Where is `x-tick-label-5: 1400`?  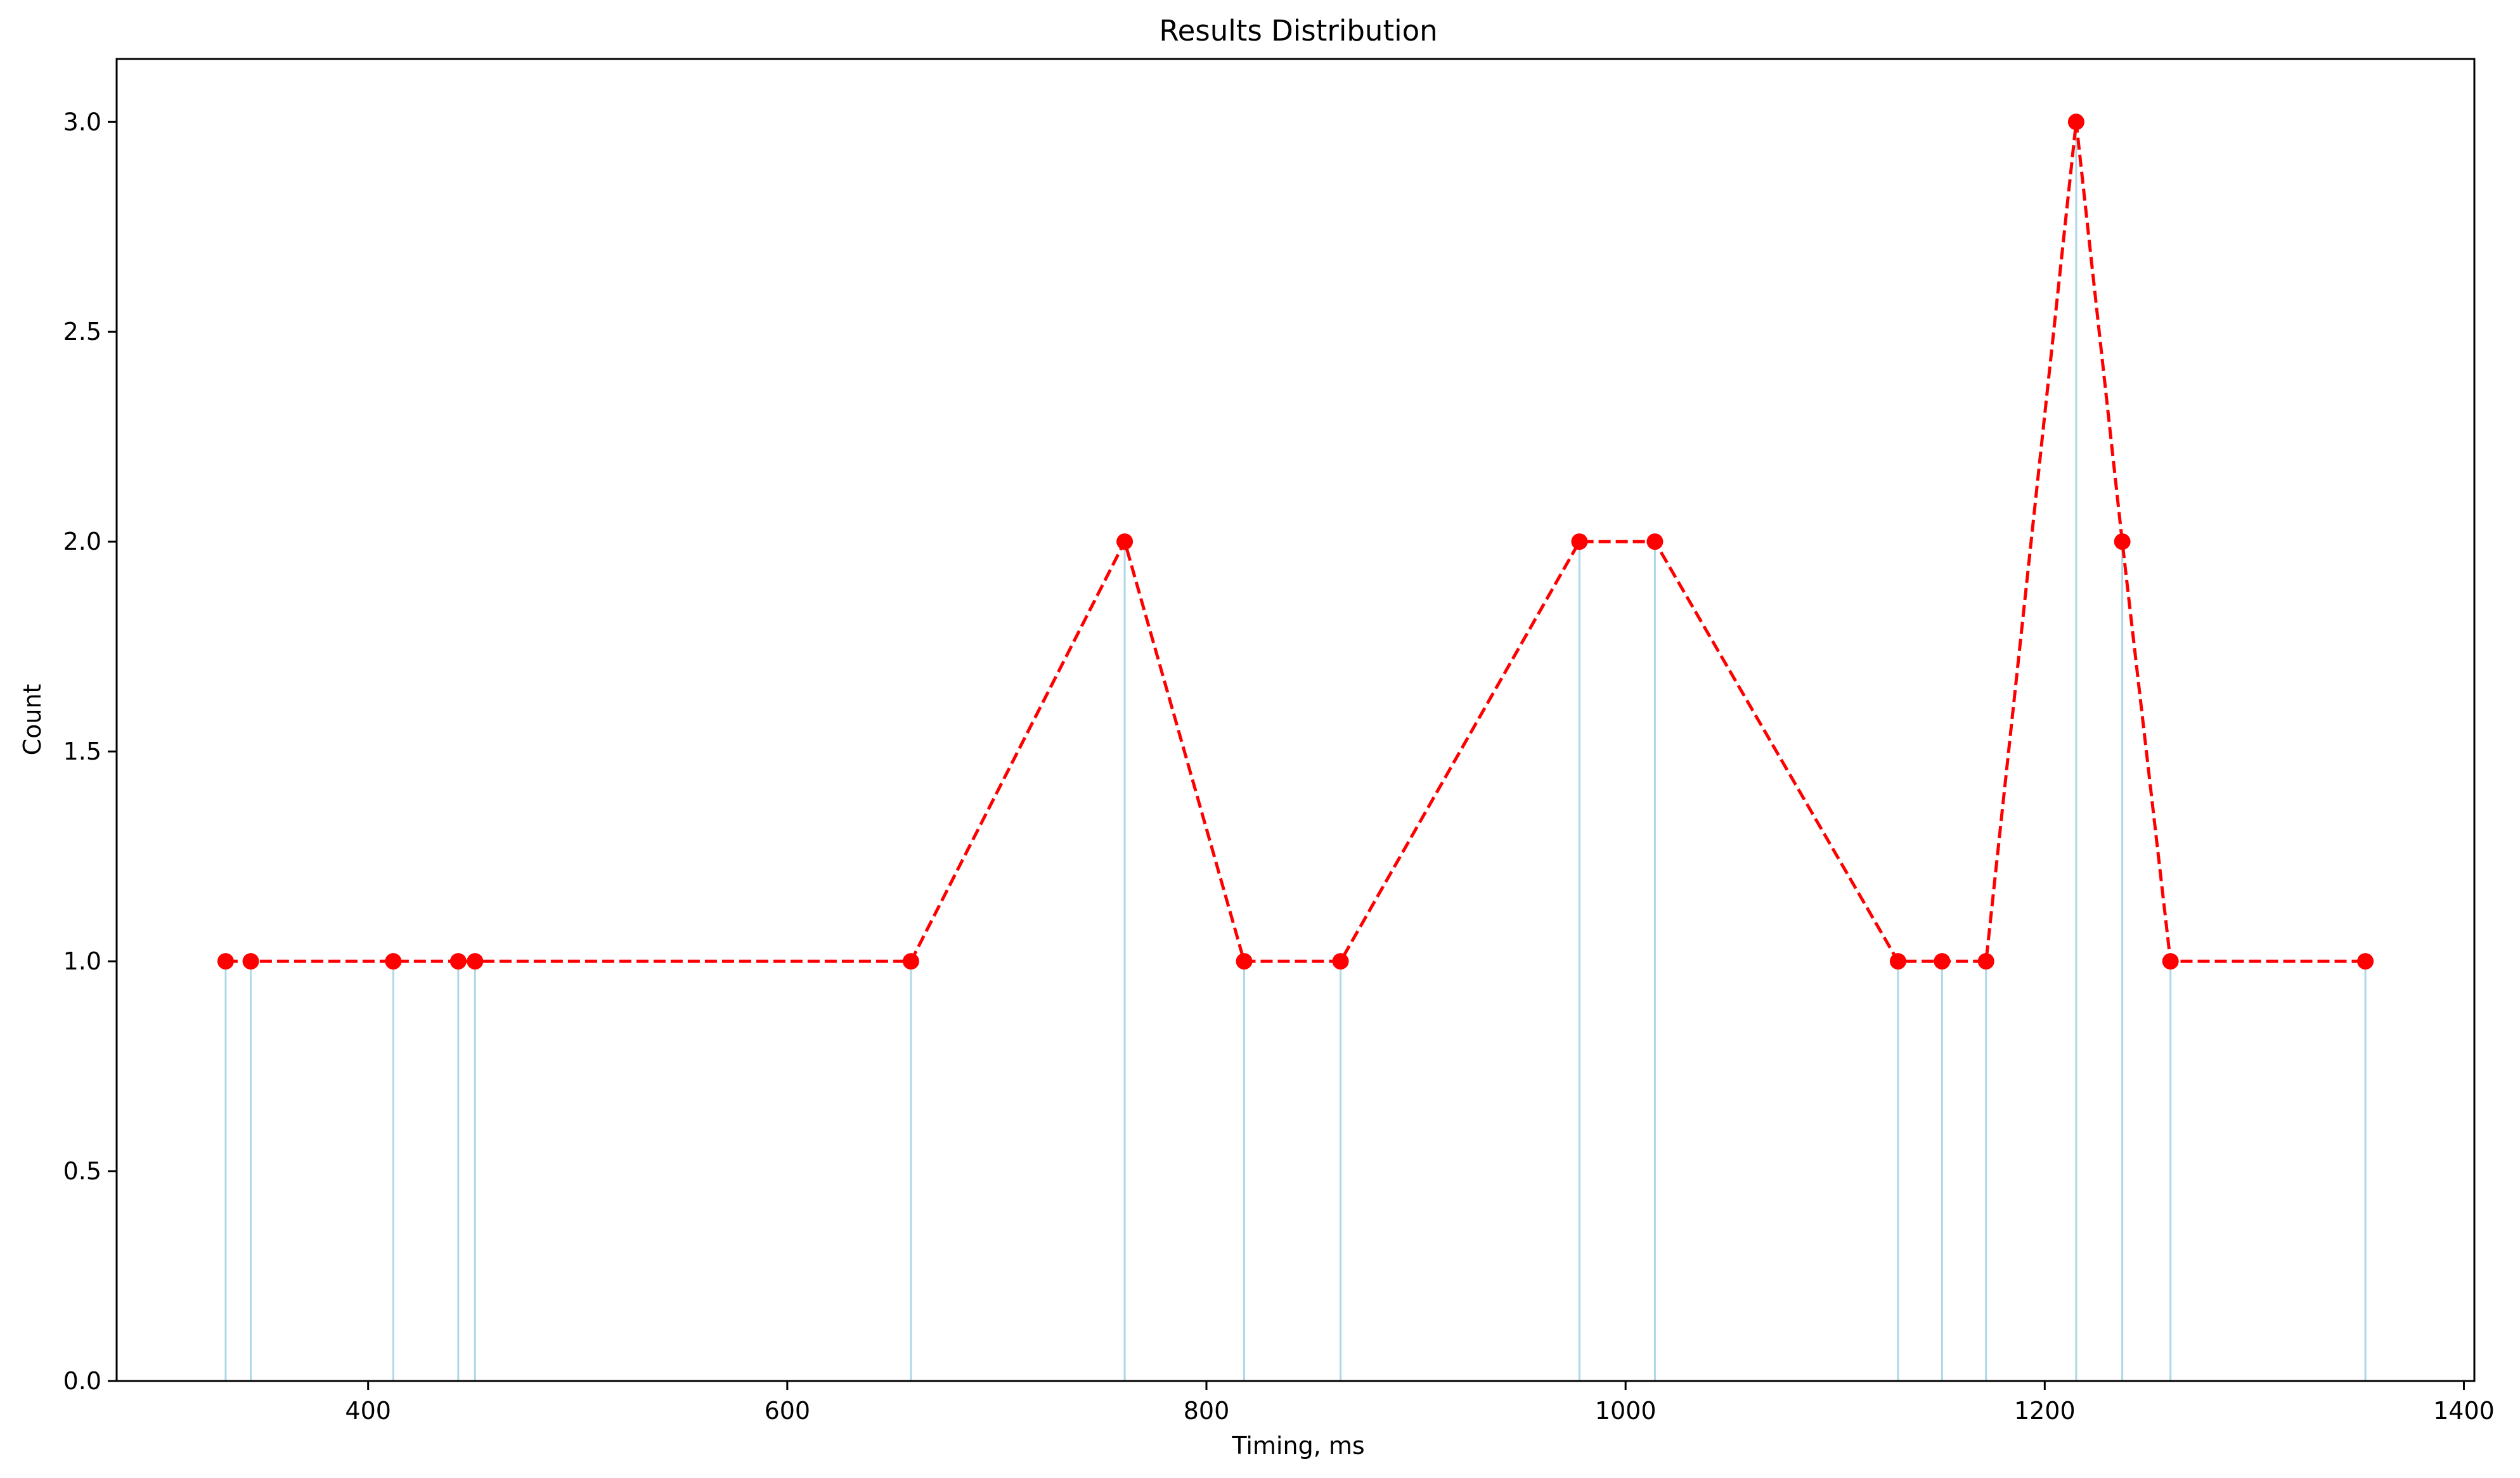
x-tick-label-5: 1400 is located at coordinates (2464, 1411).